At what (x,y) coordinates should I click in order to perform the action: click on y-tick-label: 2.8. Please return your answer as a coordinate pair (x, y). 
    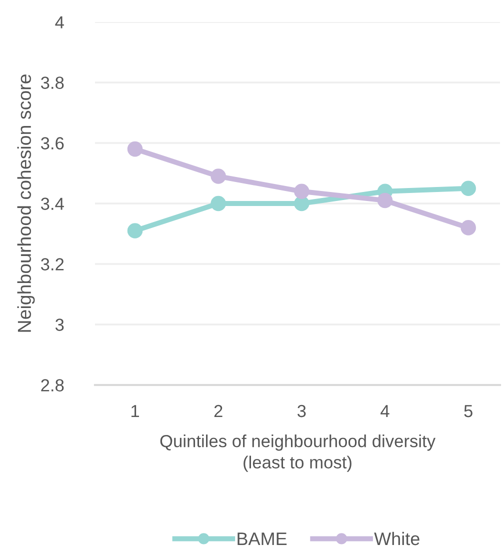
    Looking at the image, I should click on (52, 385).